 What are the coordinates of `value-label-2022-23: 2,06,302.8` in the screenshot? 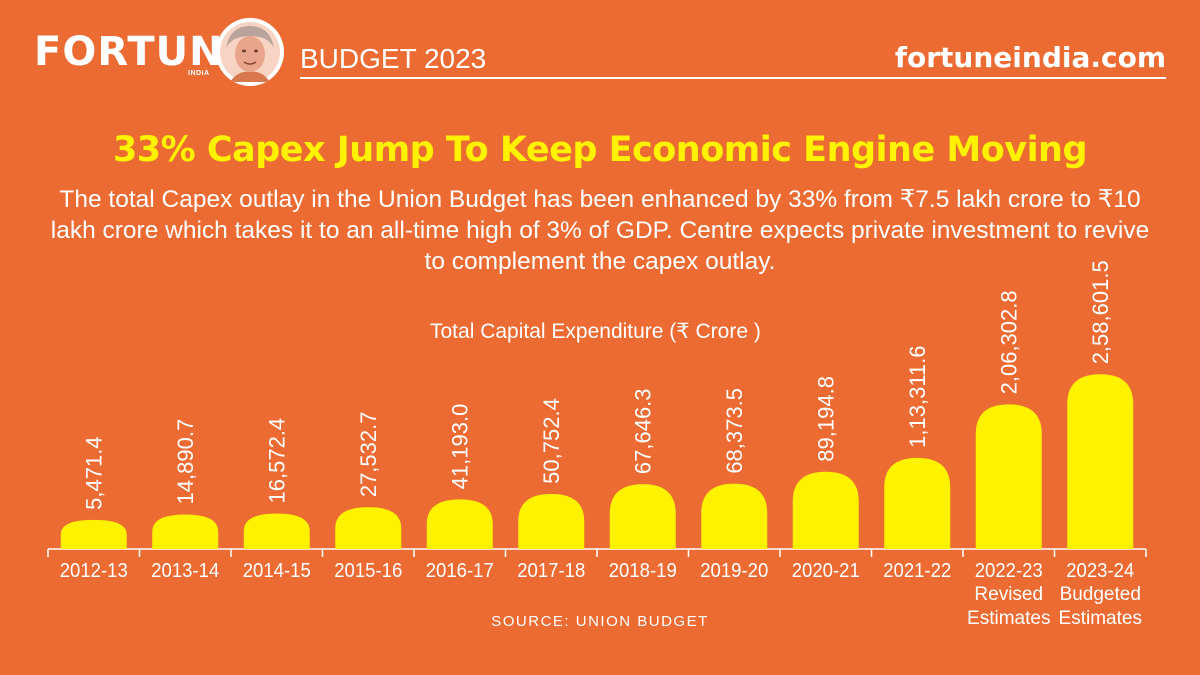 It's located at (1009, 342).